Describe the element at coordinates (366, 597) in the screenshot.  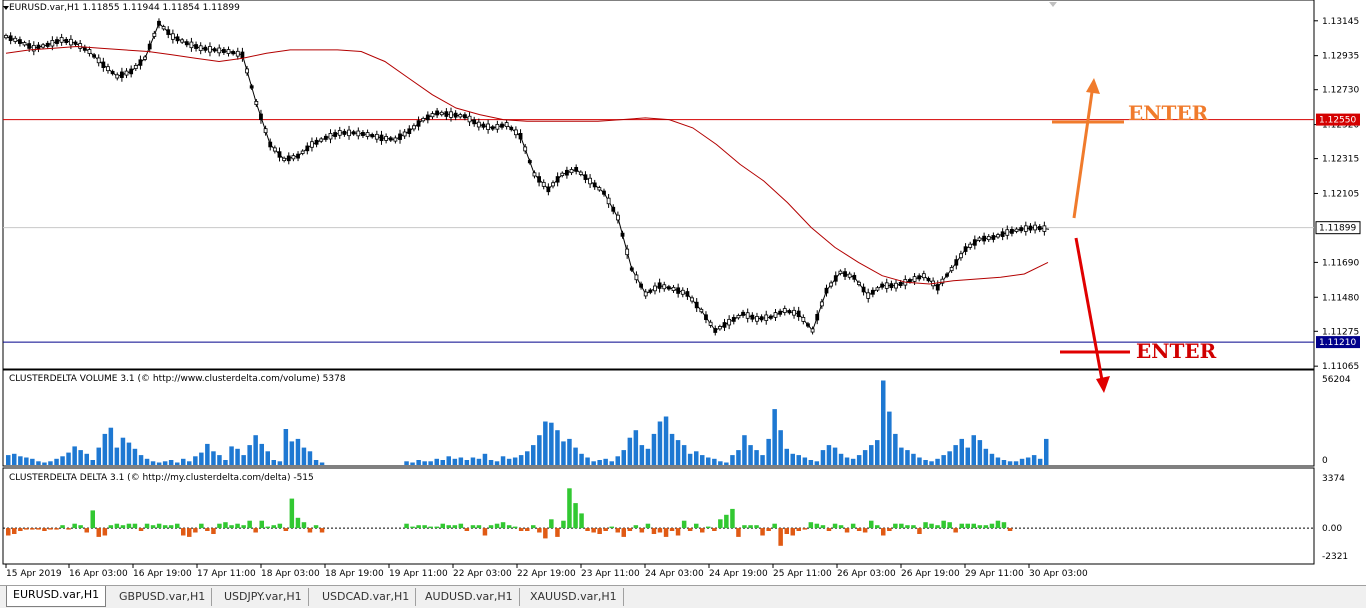
I see `tab-usdcad: USDCAD.var,H1` at that location.